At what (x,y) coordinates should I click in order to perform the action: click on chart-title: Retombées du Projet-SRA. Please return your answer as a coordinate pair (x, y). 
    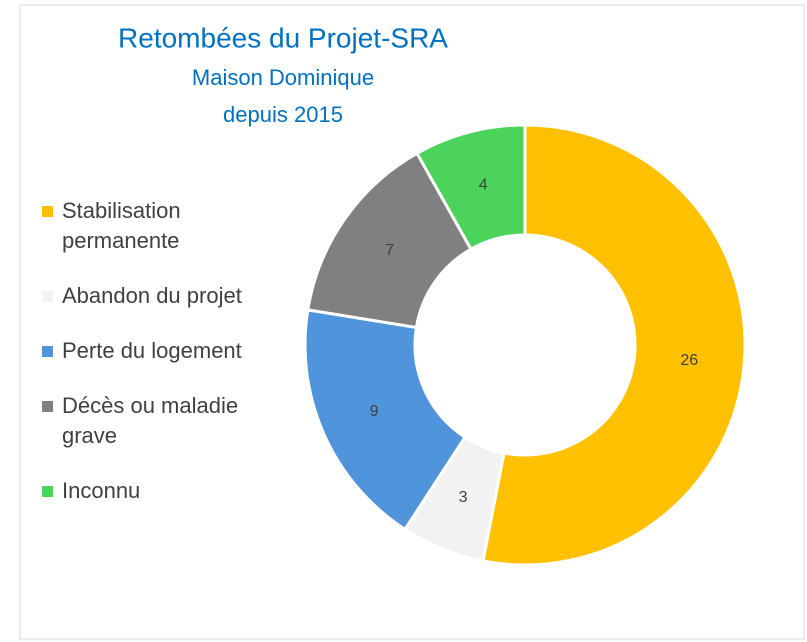
    Looking at the image, I should click on (283, 37).